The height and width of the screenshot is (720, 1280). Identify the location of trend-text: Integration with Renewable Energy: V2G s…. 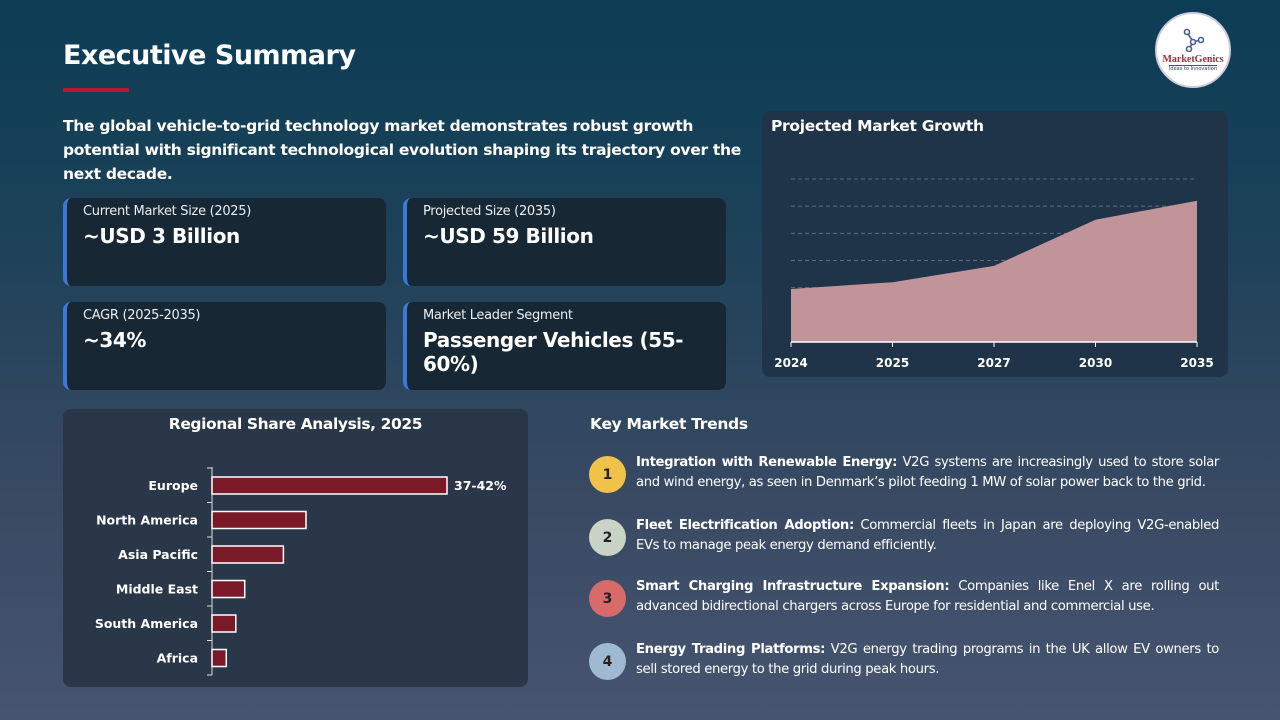
(927, 472).